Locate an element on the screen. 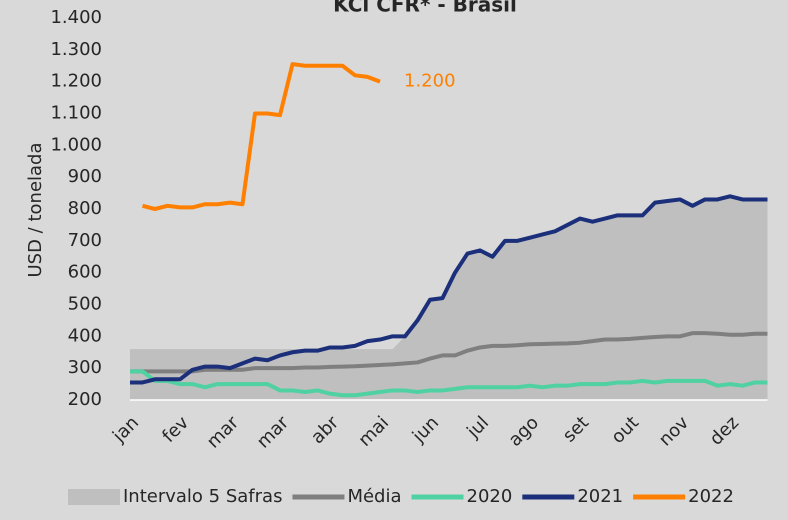 Image resolution: width=788 pixels, height=520 pixels. y-tick-label: 400 is located at coordinates (85, 335).